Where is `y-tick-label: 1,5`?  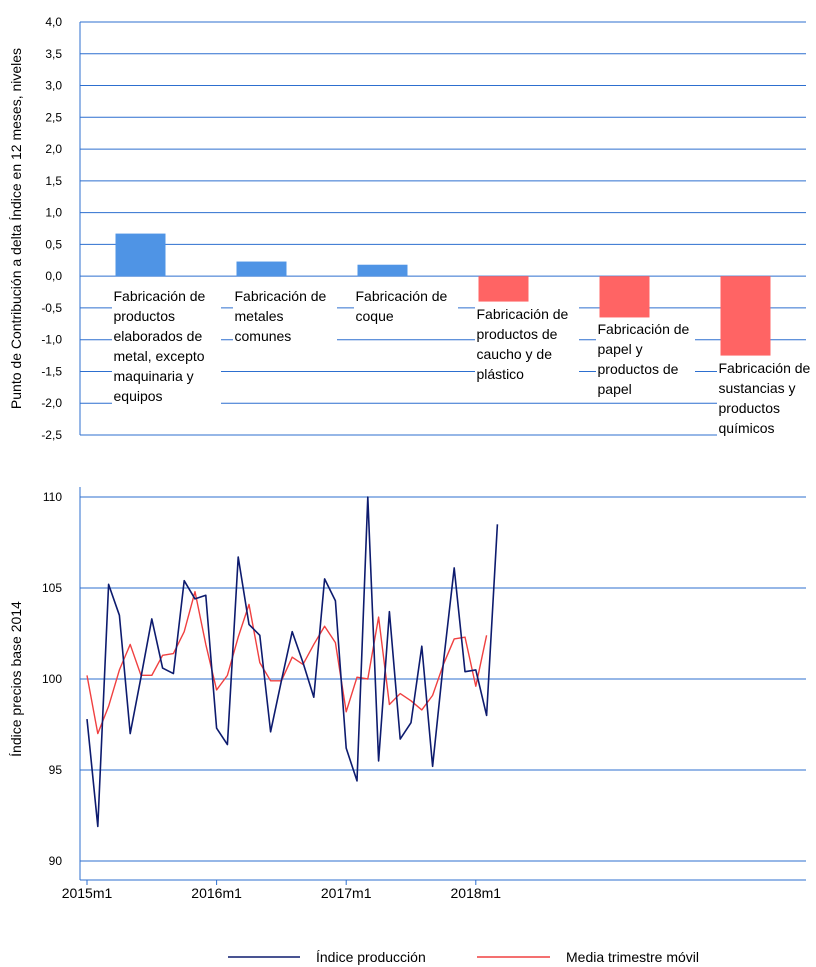
y-tick-label: 1,5 is located at coordinates (53, 181).